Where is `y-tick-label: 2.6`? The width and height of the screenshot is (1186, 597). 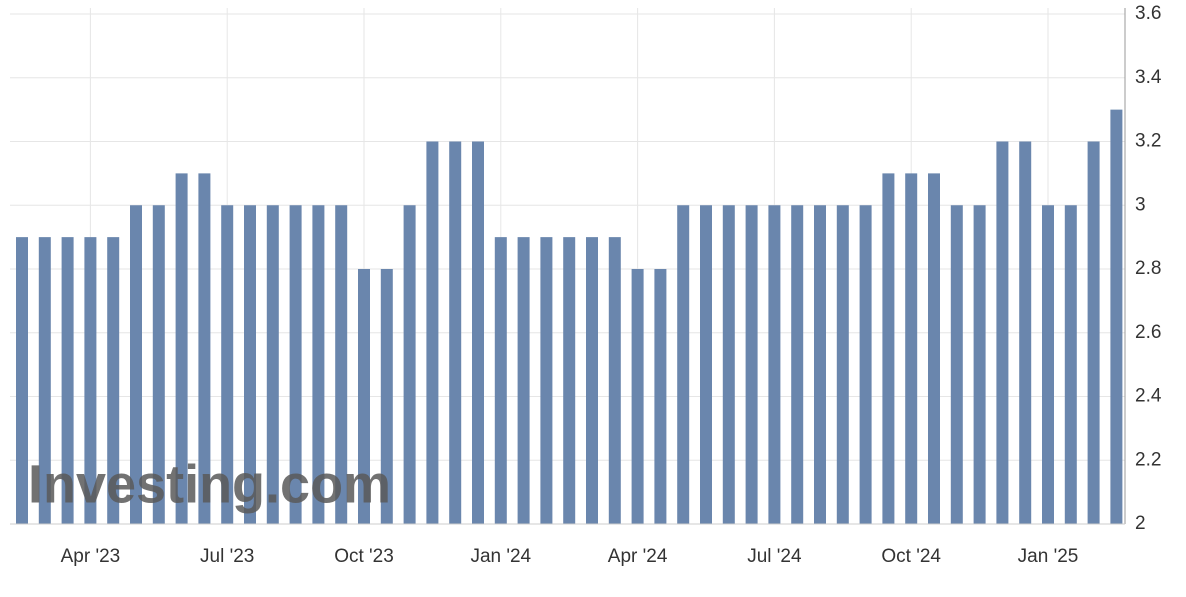 y-tick-label: 2.6 is located at coordinates (1148, 332).